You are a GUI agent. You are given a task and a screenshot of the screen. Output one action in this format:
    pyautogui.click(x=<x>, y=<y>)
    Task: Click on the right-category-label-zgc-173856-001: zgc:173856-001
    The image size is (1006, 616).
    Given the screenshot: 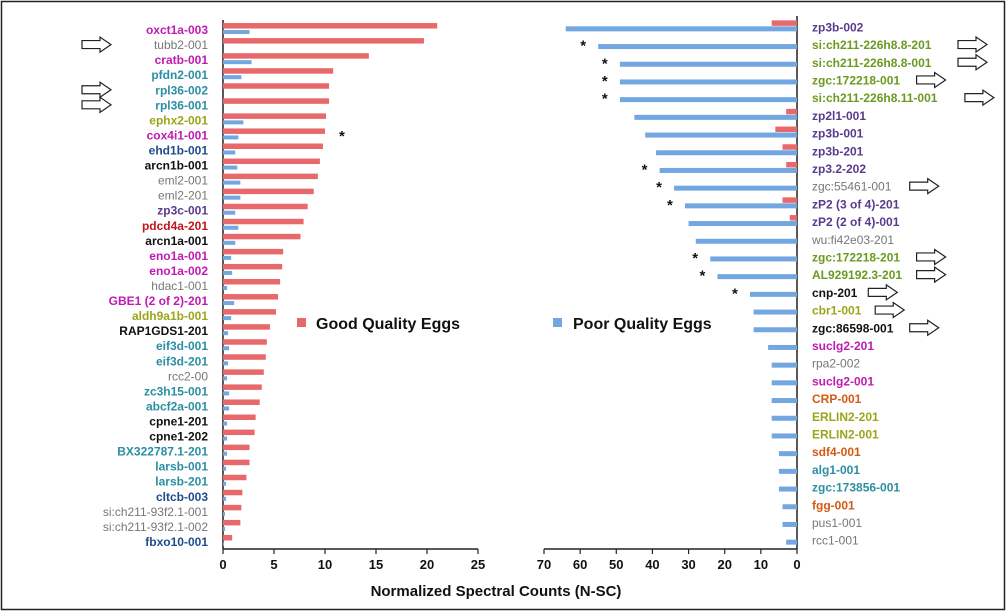 What is the action you would take?
    pyautogui.click(x=856, y=488)
    